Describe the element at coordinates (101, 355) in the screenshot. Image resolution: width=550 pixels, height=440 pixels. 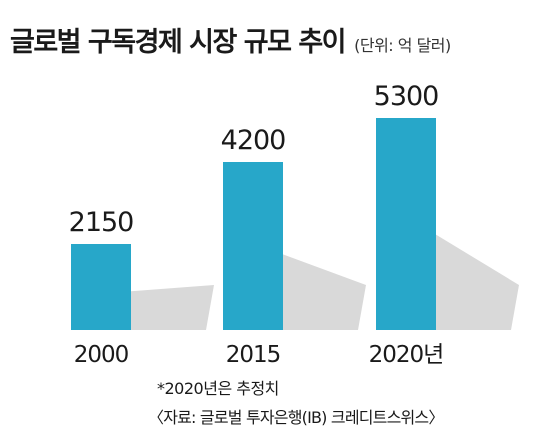
I see `category-label: 2000` at that location.